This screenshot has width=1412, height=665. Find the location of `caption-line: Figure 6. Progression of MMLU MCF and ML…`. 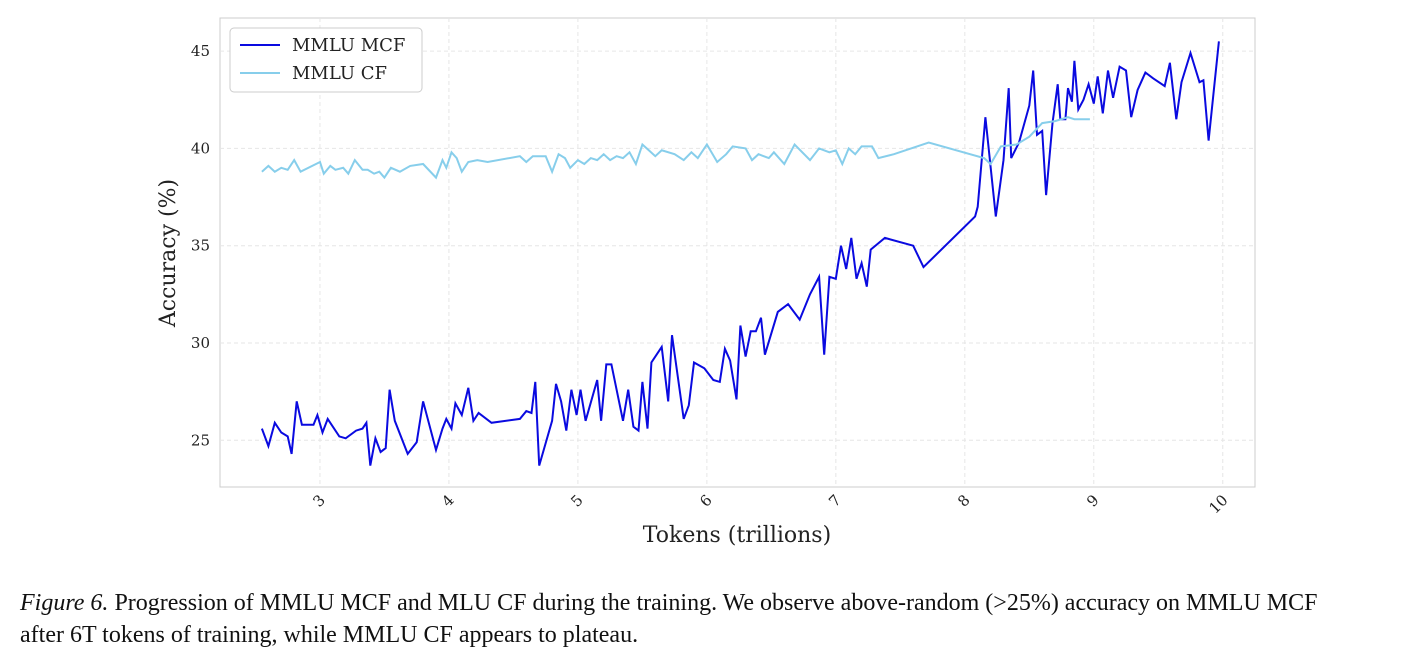

caption-line: Figure 6. Progression of MMLU MCF and ML… is located at coordinates (668, 603).